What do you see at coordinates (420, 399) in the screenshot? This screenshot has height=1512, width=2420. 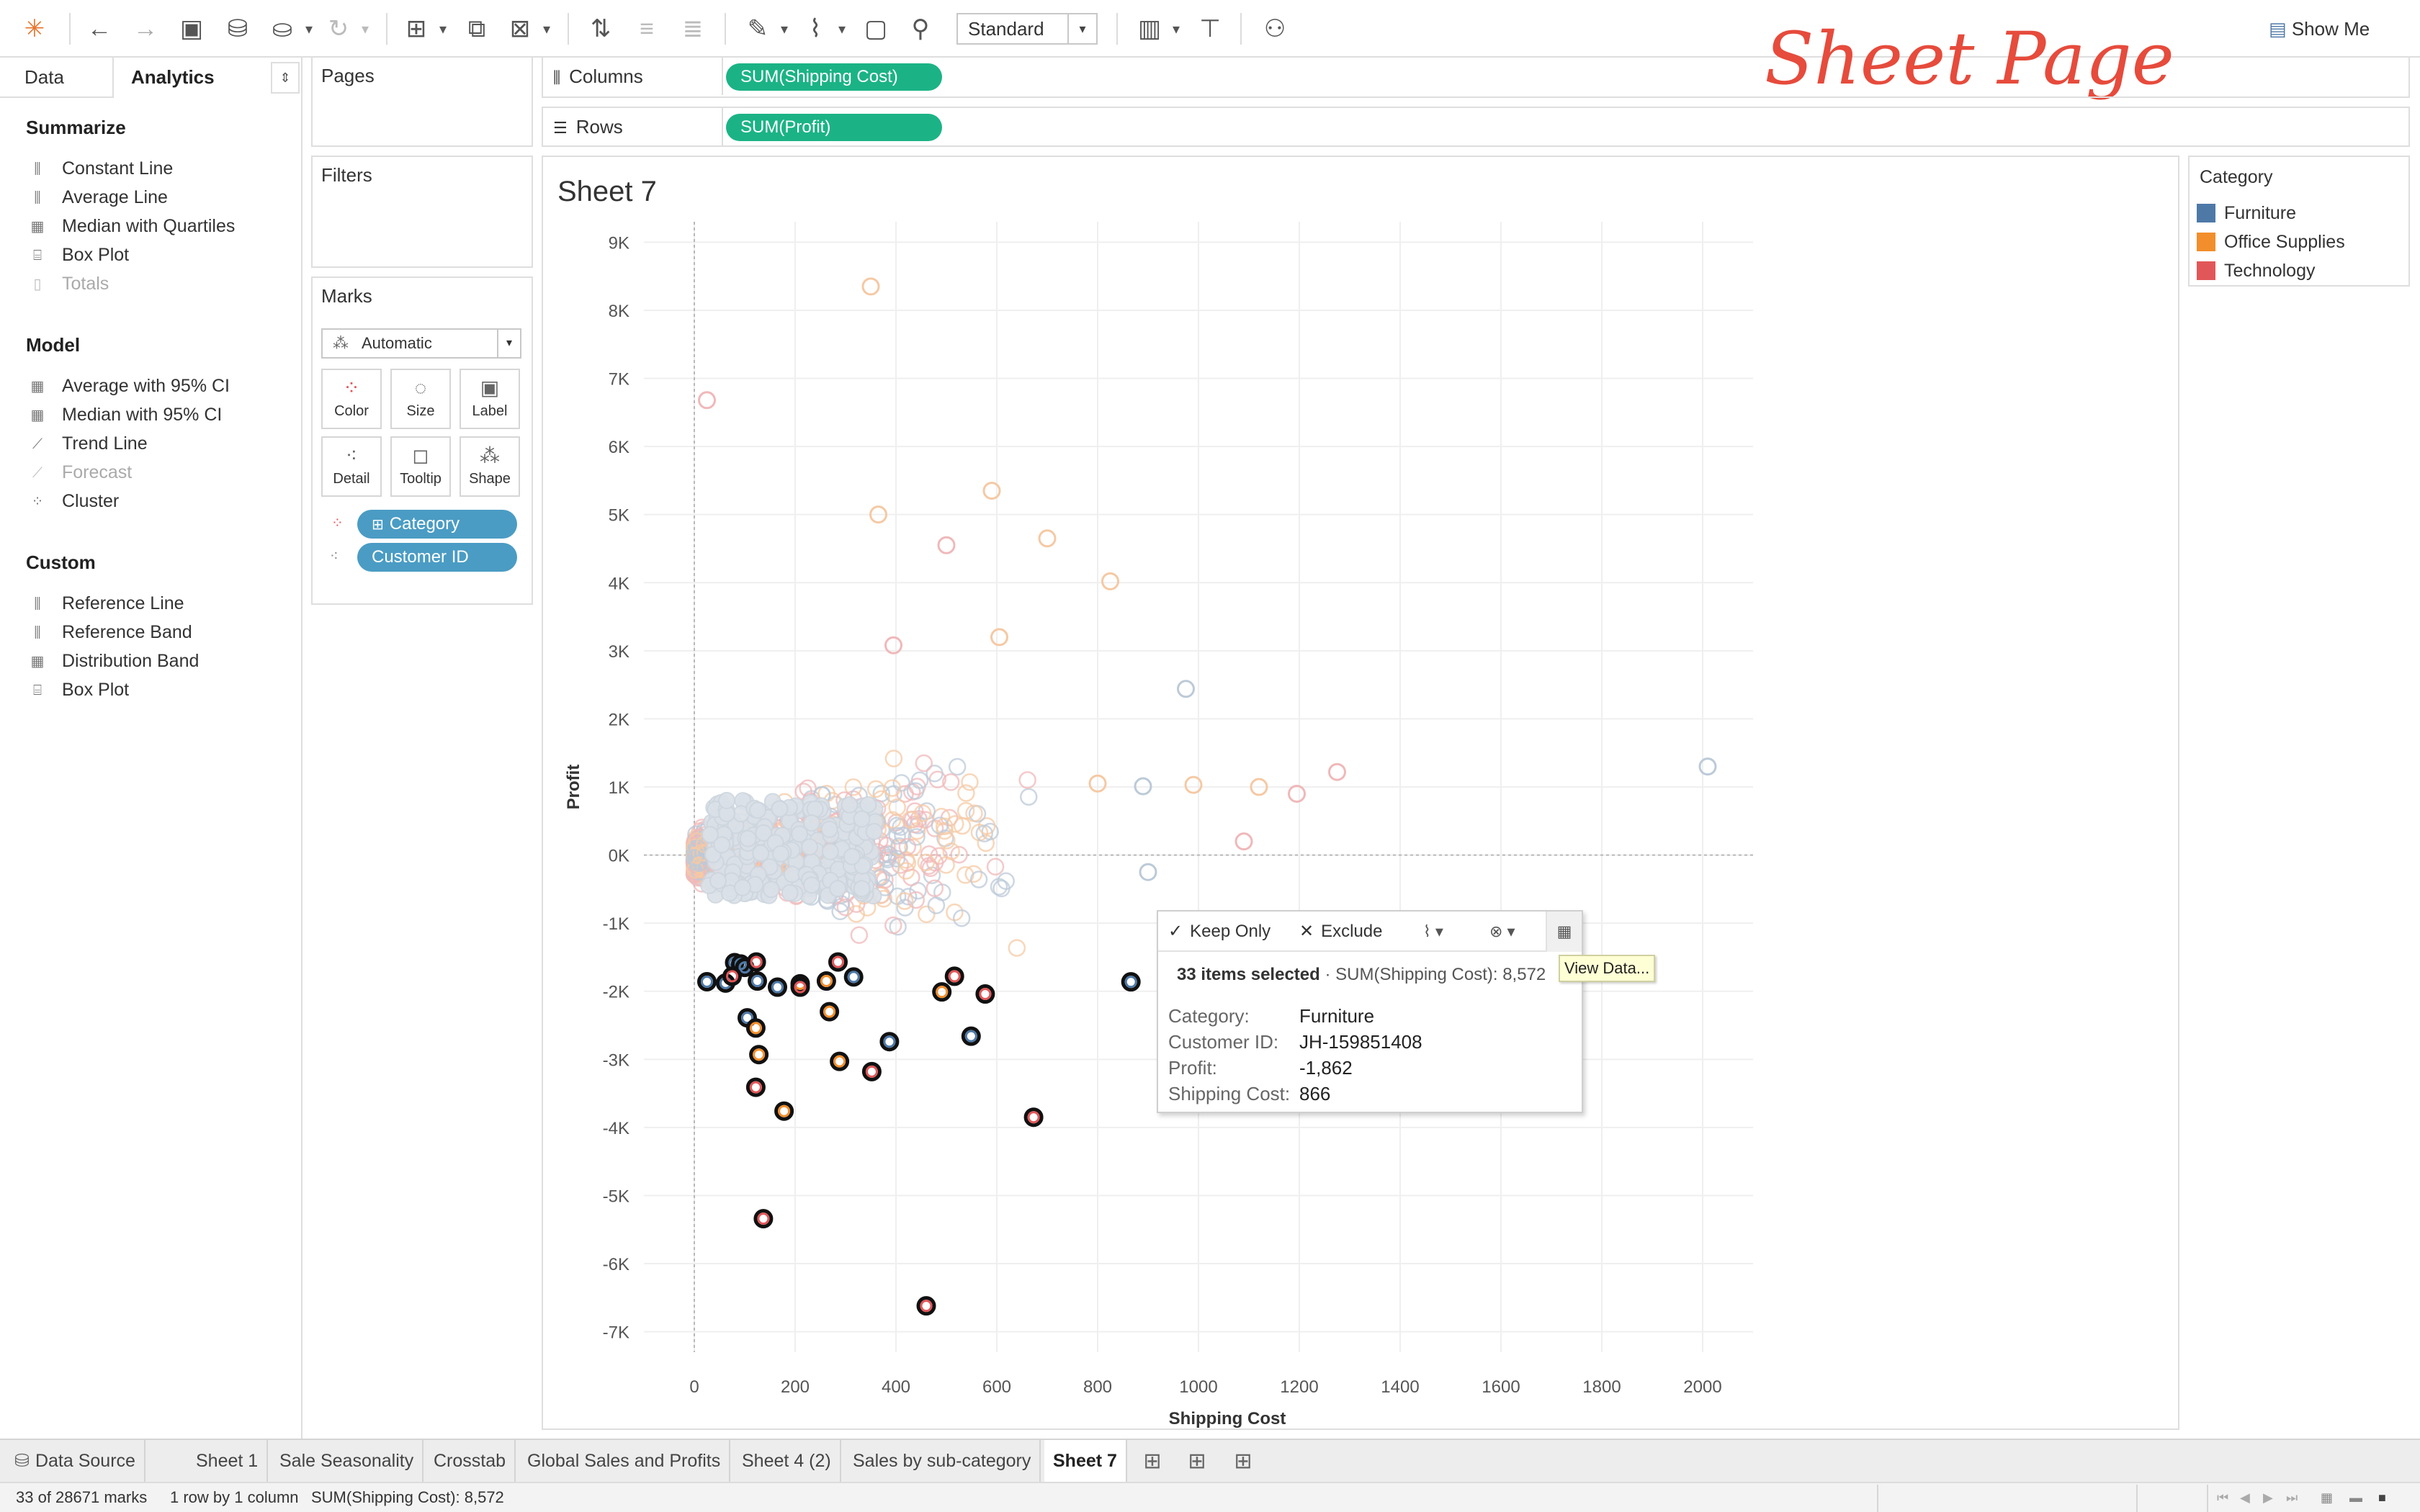 I see `marks-size-button: ◌ Size` at bounding box center [420, 399].